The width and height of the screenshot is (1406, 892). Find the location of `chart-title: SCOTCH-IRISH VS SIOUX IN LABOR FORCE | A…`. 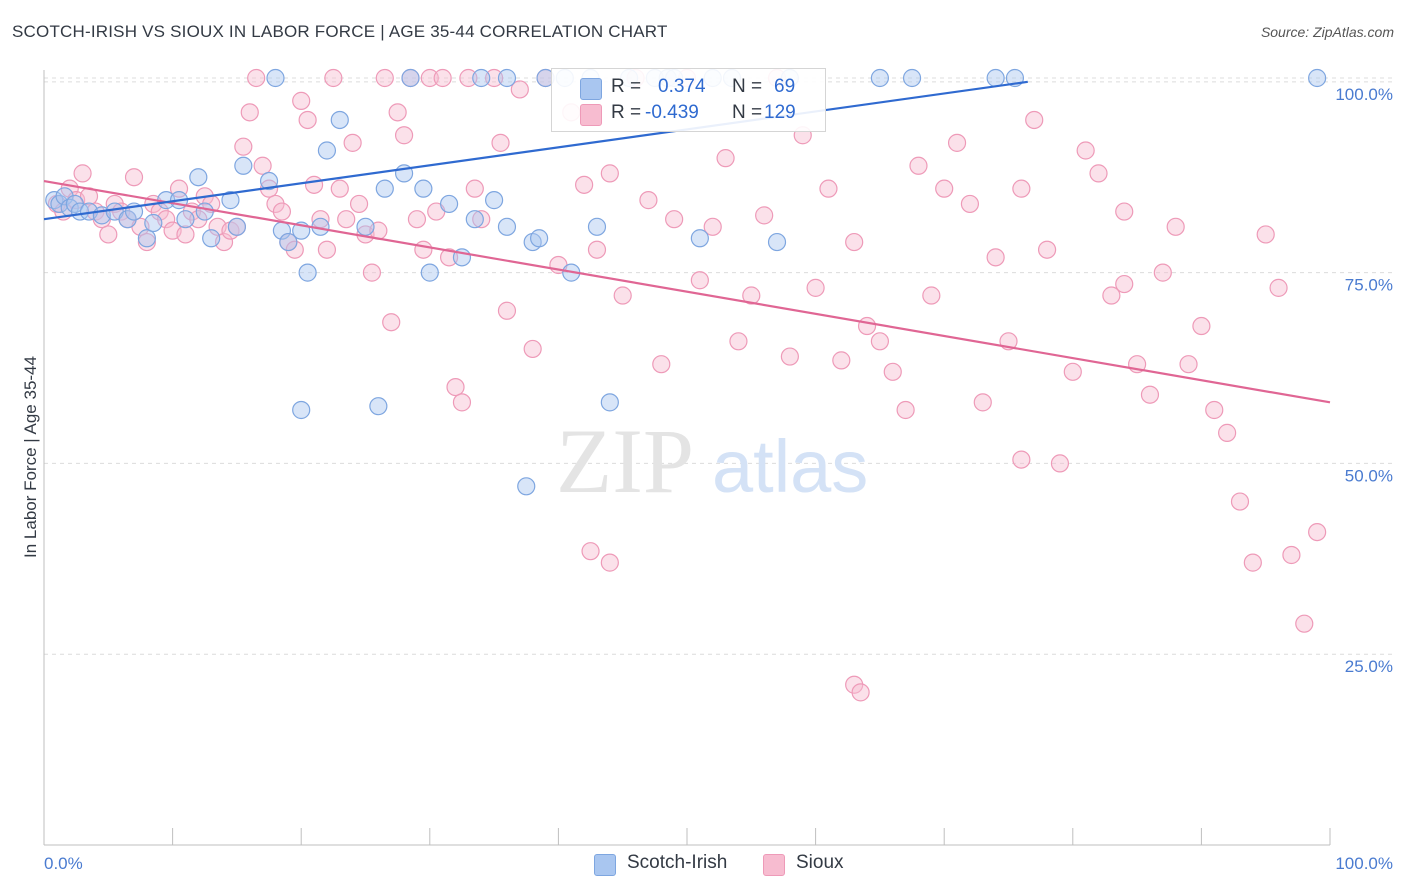

chart-title: SCOTCH-IRISH VS SIOUX IN LABOR FORCE | A… is located at coordinates (340, 31).